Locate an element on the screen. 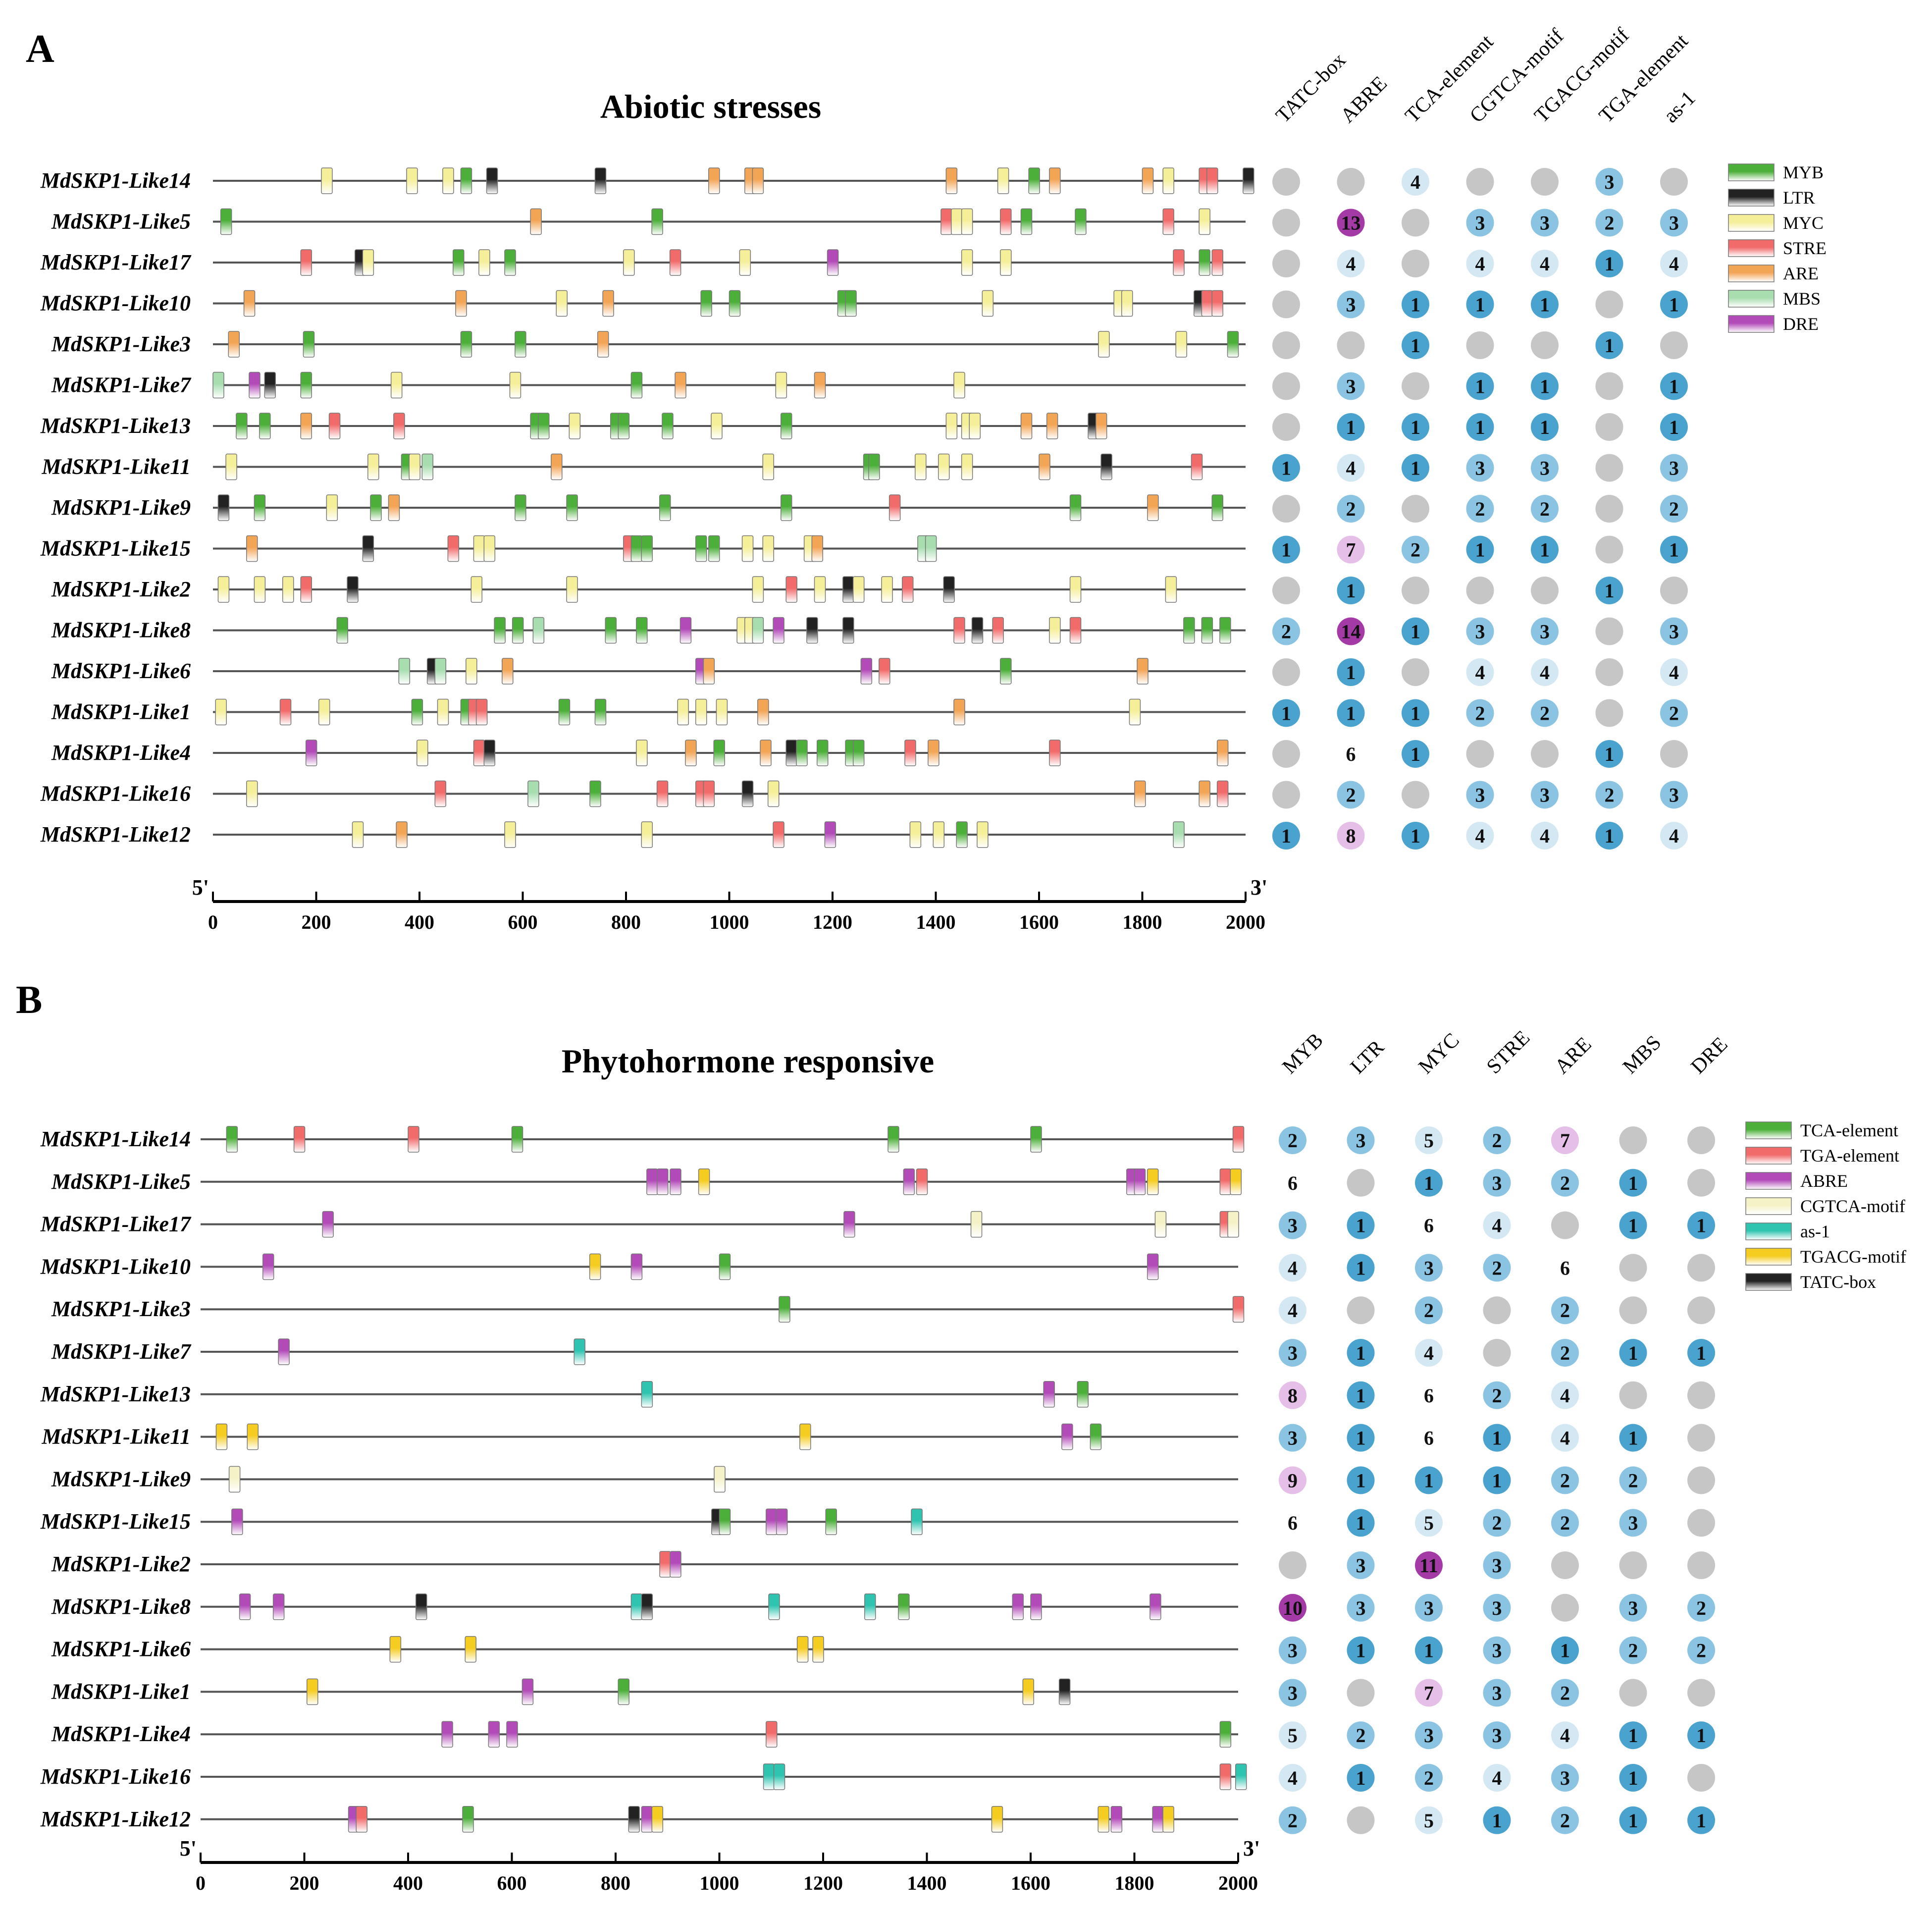 The height and width of the screenshot is (1913, 1932). count-cell: 6 is located at coordinates (1429, 1226).